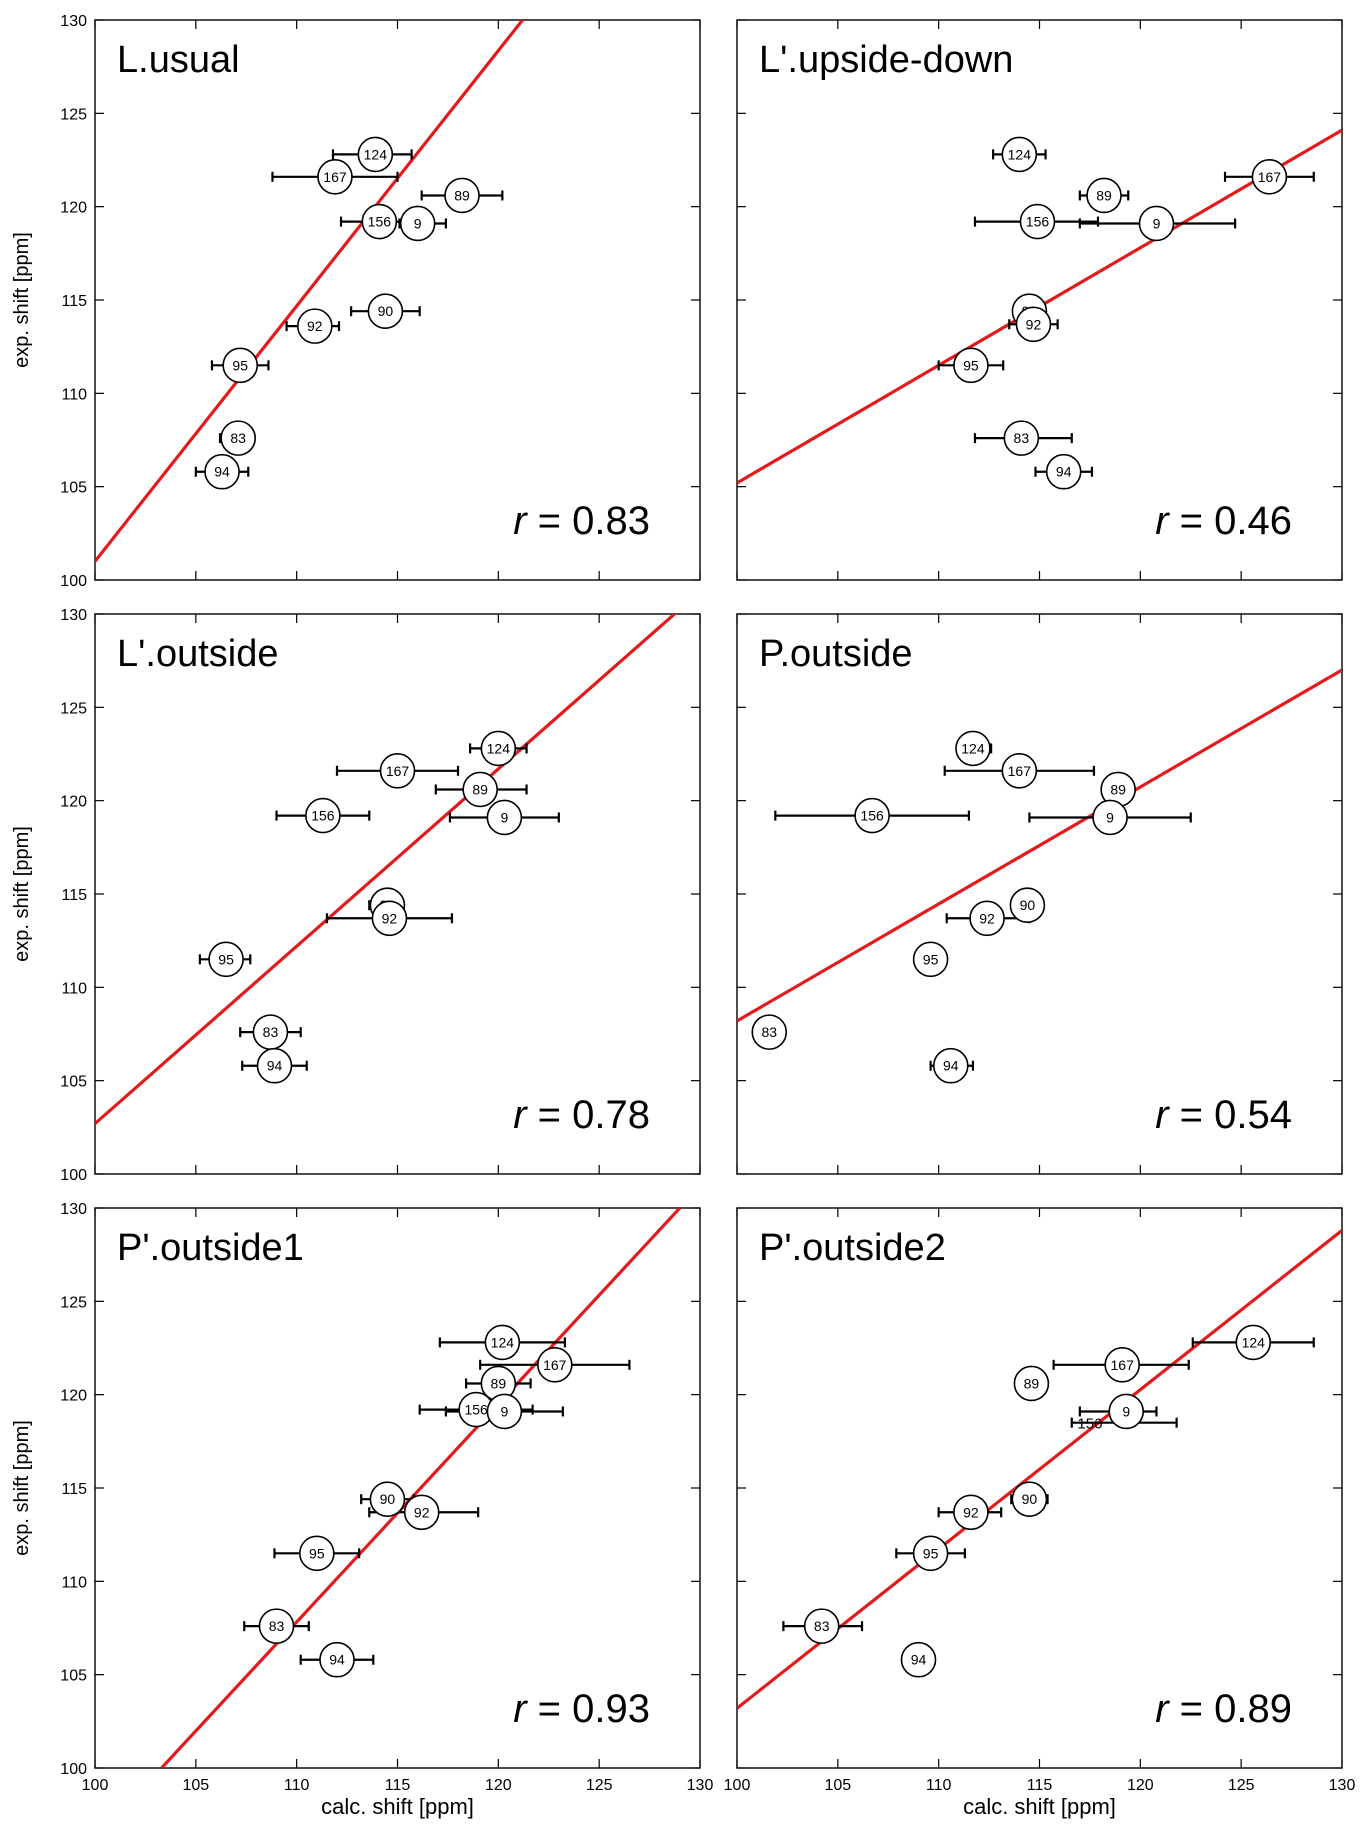 The width and height of the screenshot is (1360, 1835). Describe the element at coordinates (581, 1709) in the screenshot. I see `correlation-annotation: r = 0.93` at that location.